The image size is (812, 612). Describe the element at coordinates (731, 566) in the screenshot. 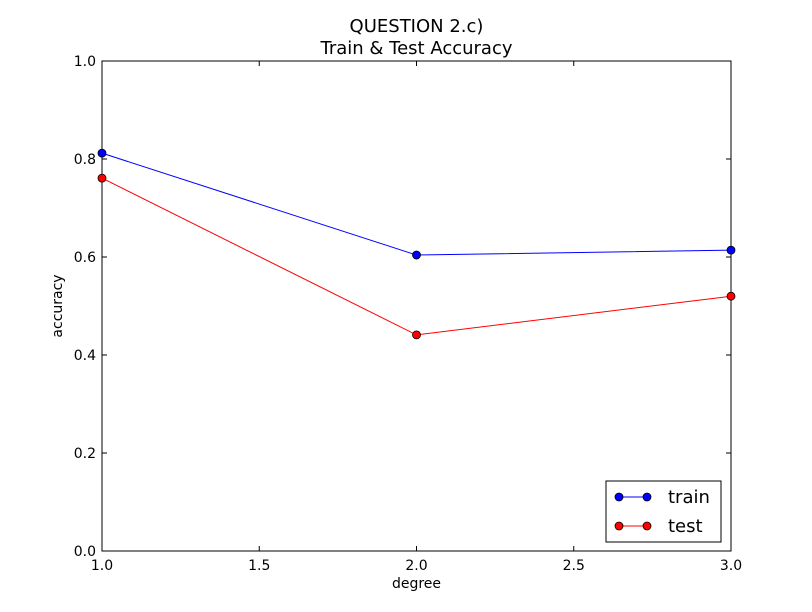

I see `x-tick-label: 3.0` at that location.